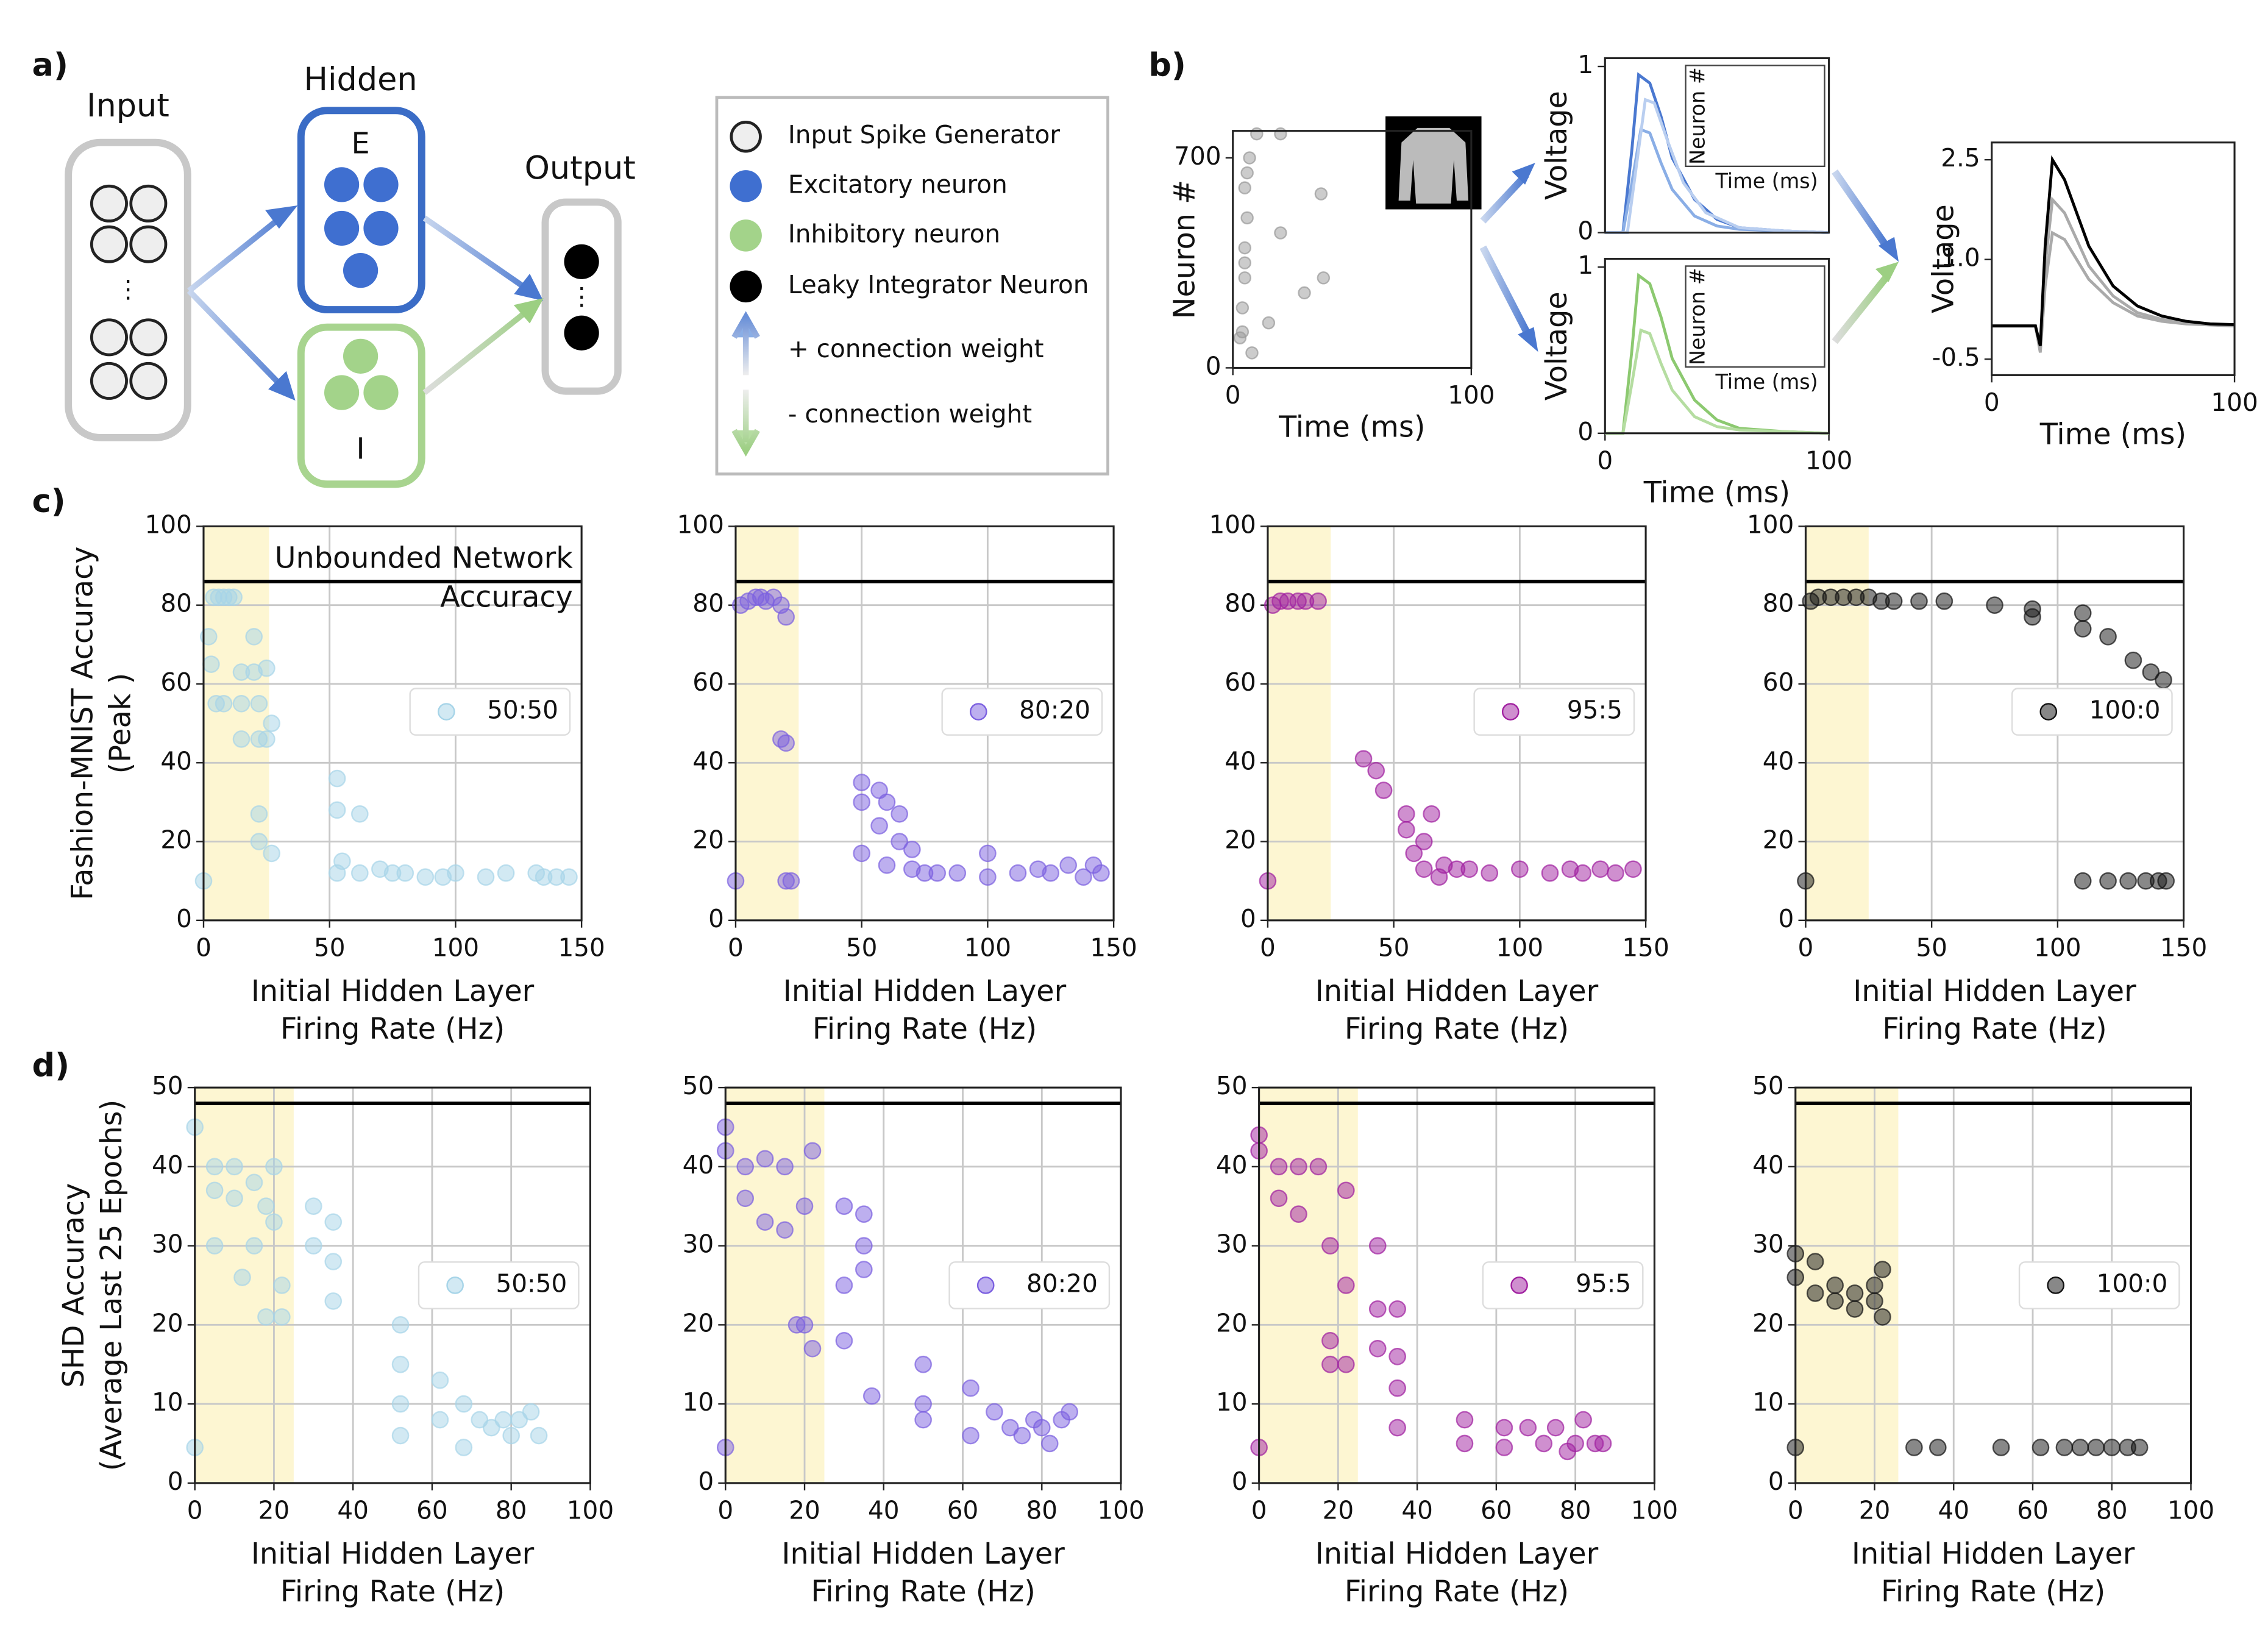 The height and width of the screenshot is (1627, 2268). I want to click on legend-label: 80:20, so click(1054, 711).